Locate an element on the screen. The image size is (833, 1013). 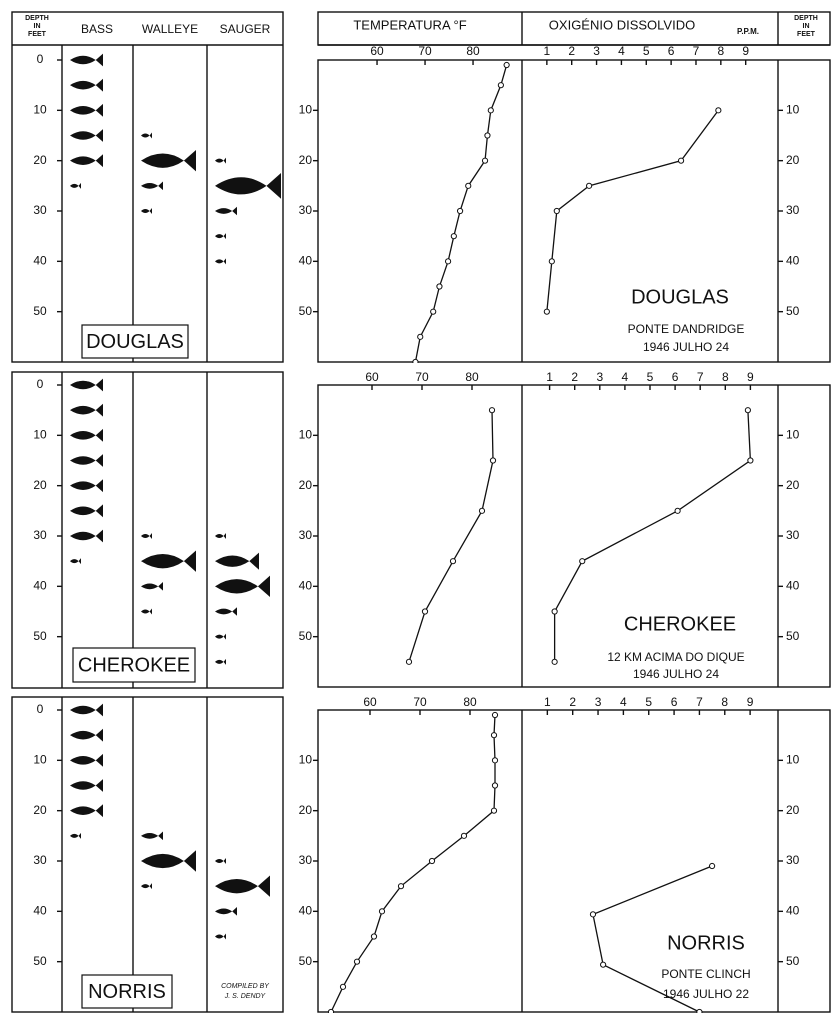
station-label-box is located at coordinates (134, 665).